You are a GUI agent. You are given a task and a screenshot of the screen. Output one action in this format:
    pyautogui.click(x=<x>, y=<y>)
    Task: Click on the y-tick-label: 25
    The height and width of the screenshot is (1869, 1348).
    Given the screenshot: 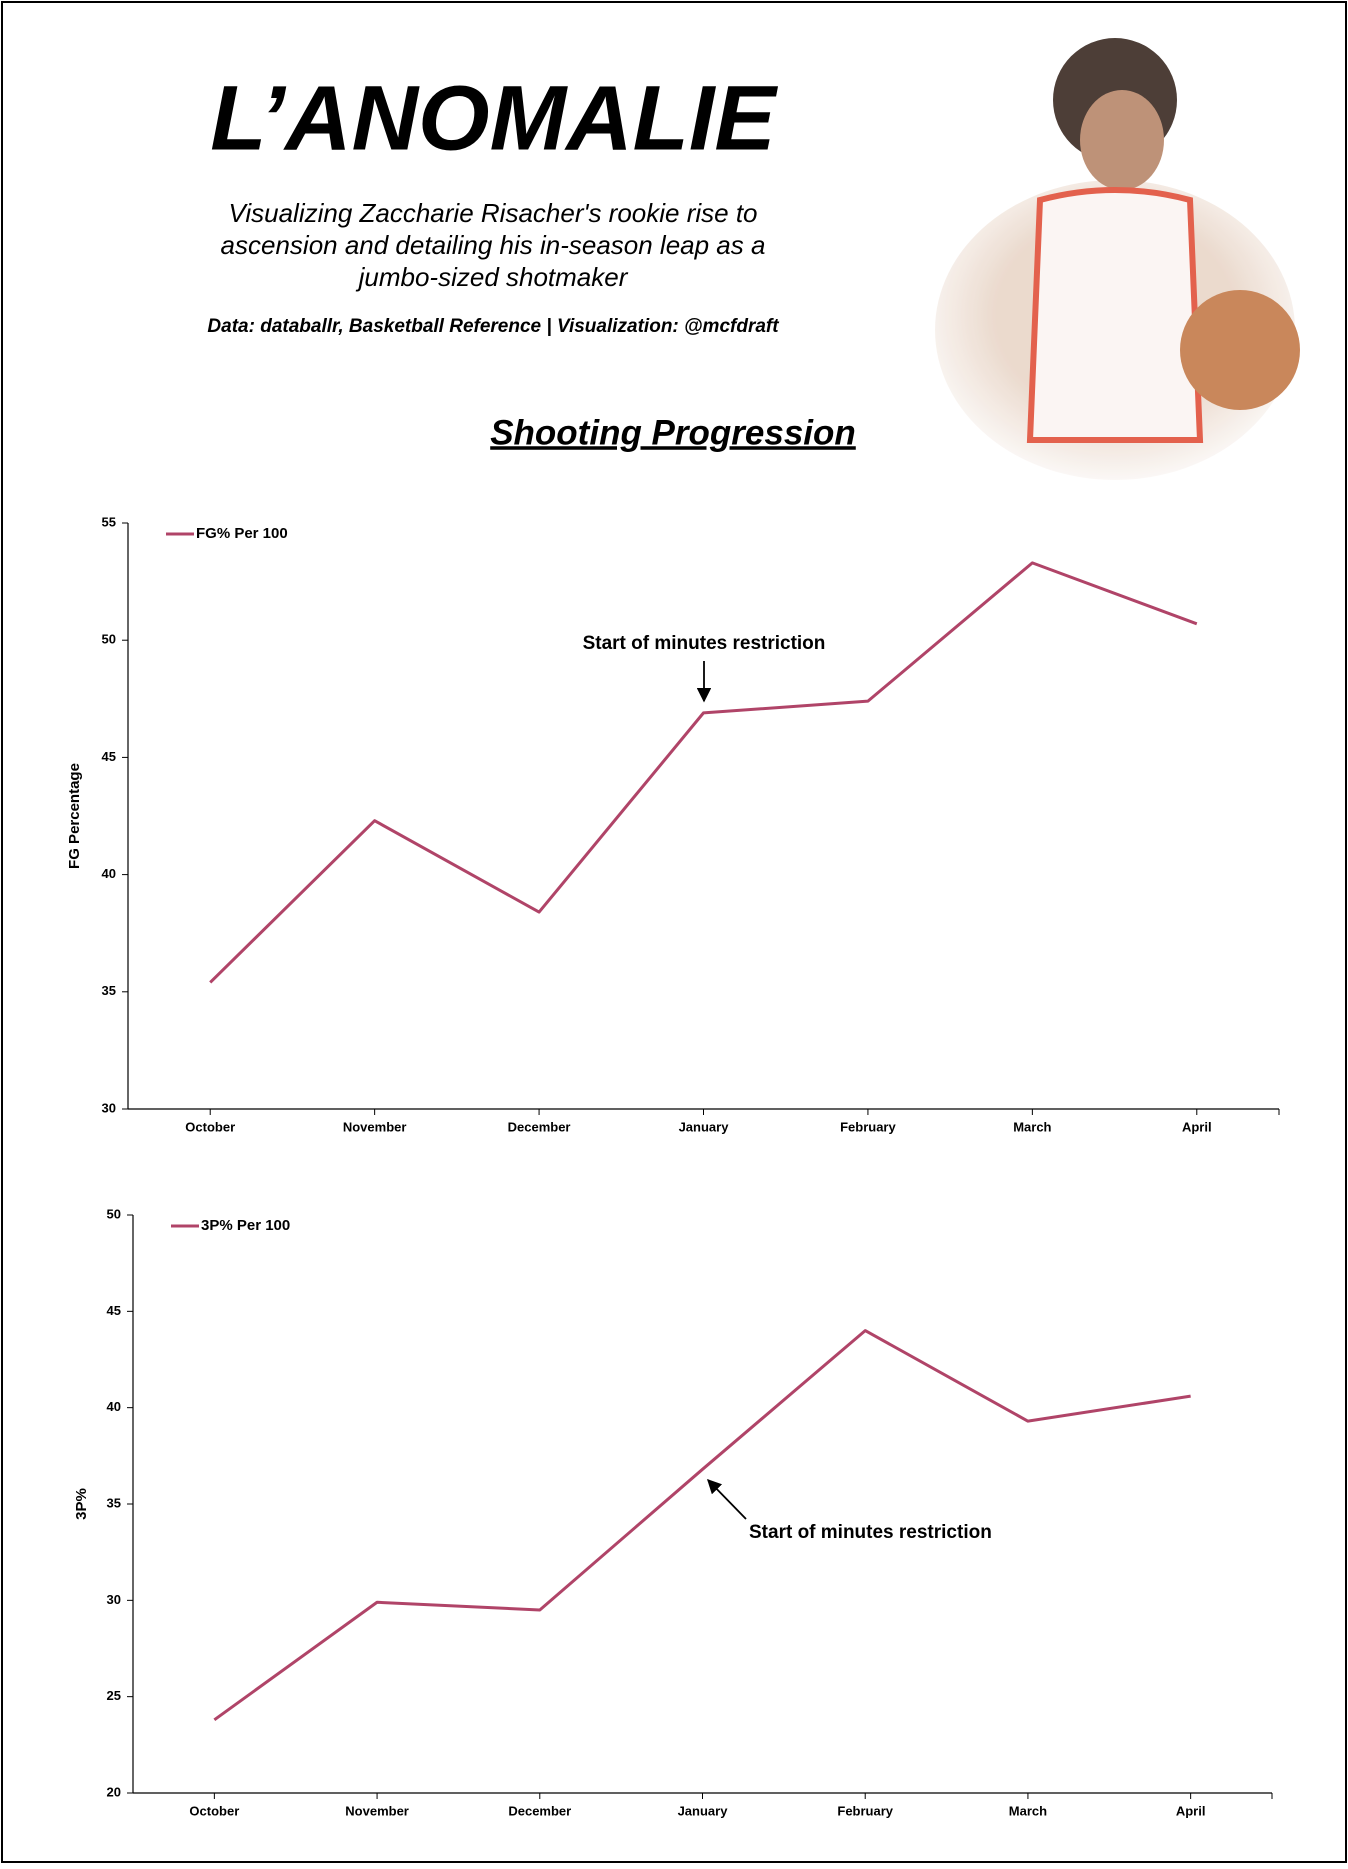 What is the action you would take?
    pyautogui.click(x=114, y=1695)
    